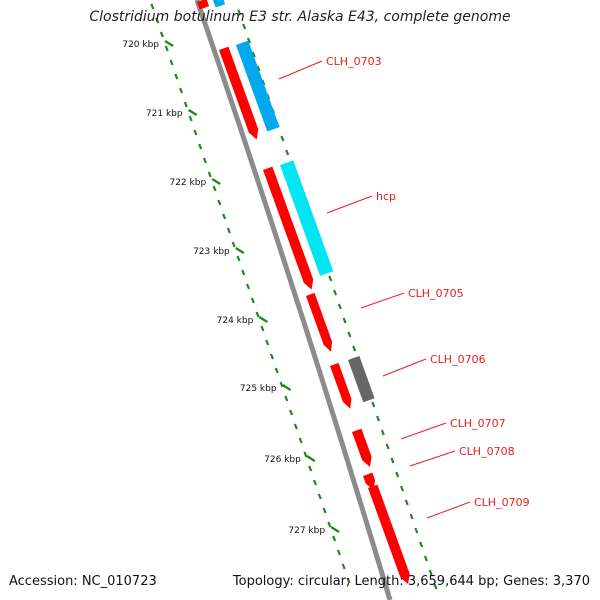 The height and width of the screenshot is (600, 600). What do you see at coordinates (354, 61) in the screenshot?
I see `gene-label: CLH_0703` at bounding box center [354, 61].